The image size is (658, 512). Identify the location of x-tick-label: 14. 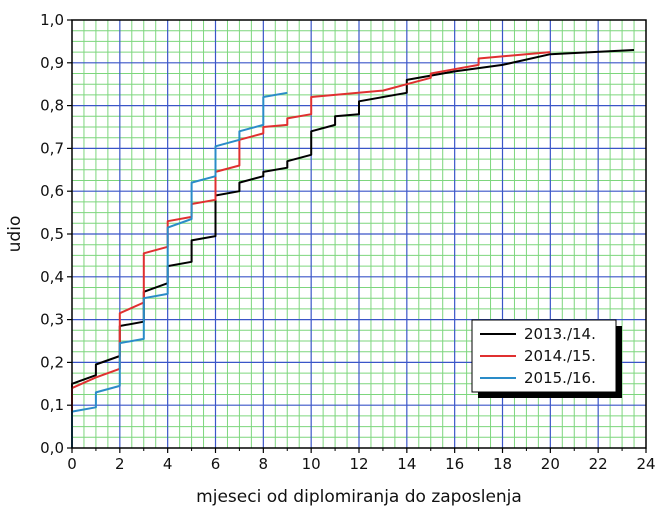
(406, 464).